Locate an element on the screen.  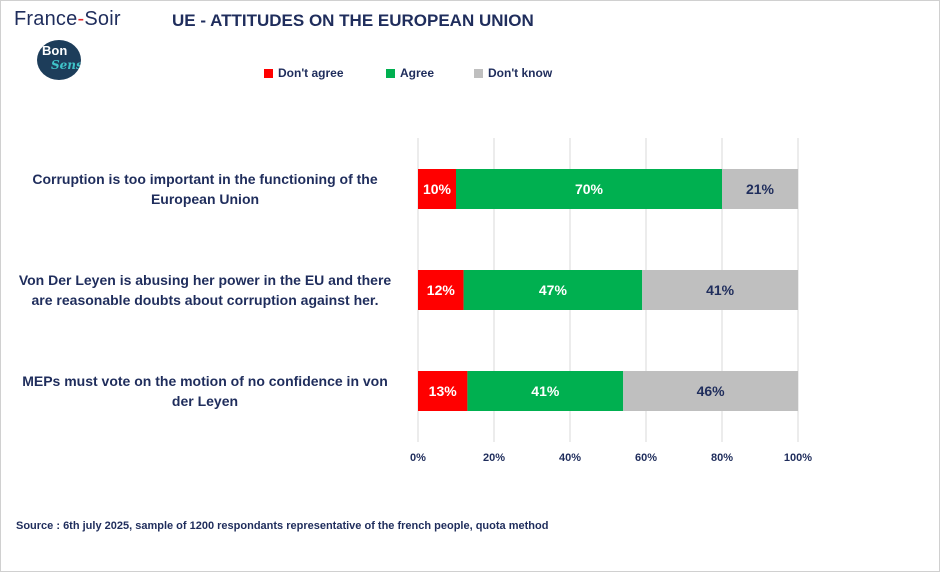
data-label-dont-know-2: 41% is located at coordinates (720, 290).